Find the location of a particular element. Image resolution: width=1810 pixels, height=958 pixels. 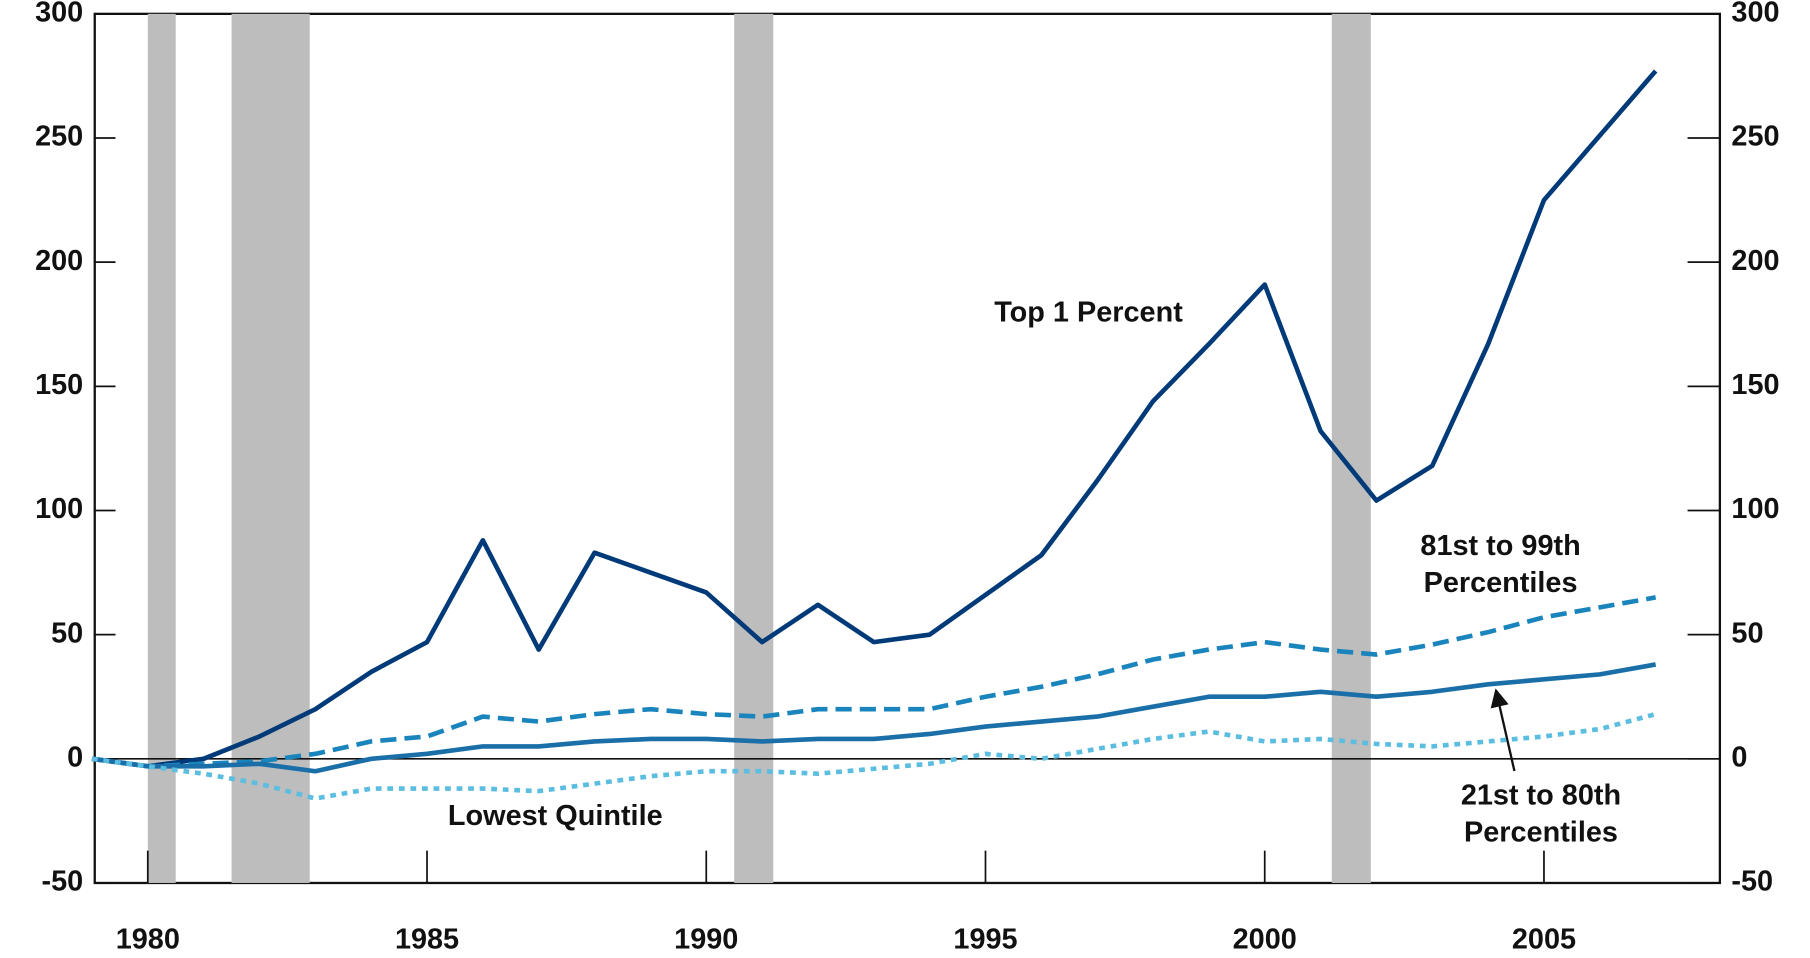

annotation-arrow is located at coordinates (1503, 730).